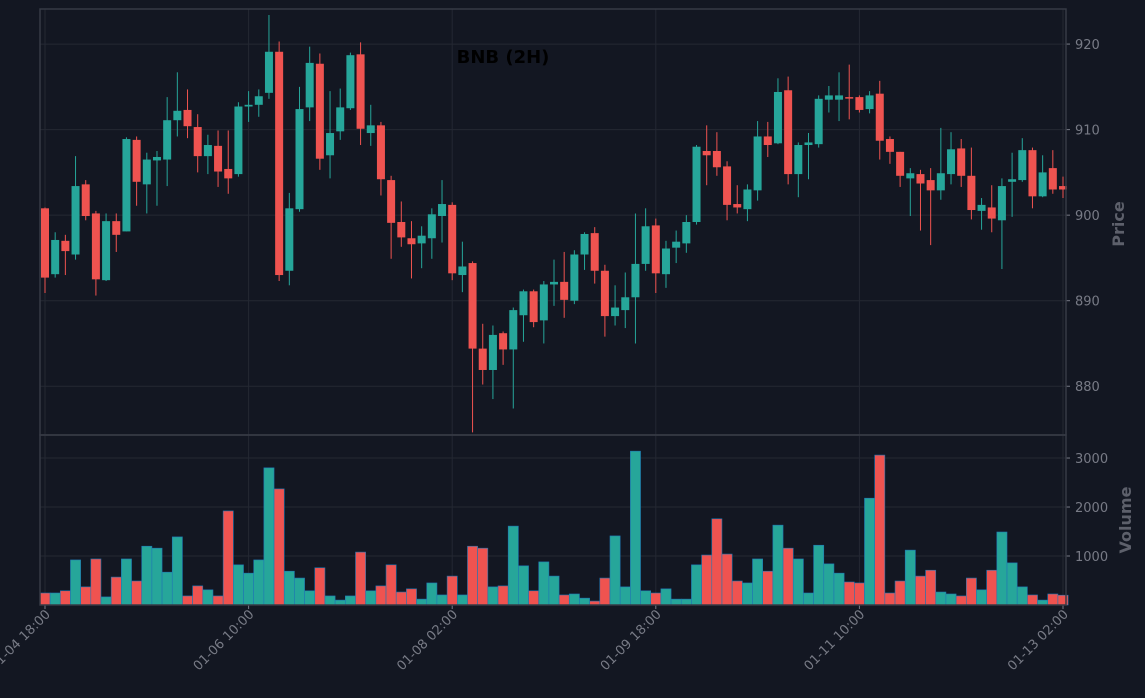 The height and width of the screenshot is (698, 1145). Describe the element at coordinates (1038, 640) in the screenshot. I see `time-tick-label: 01-13 02:00` at that location.